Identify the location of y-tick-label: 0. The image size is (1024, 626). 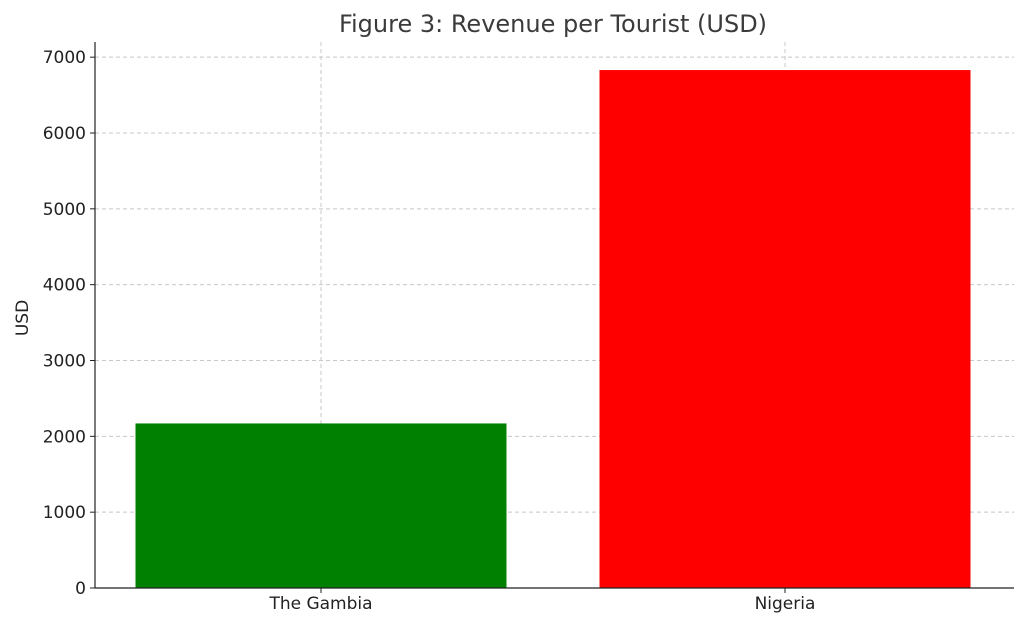
(80, 589).